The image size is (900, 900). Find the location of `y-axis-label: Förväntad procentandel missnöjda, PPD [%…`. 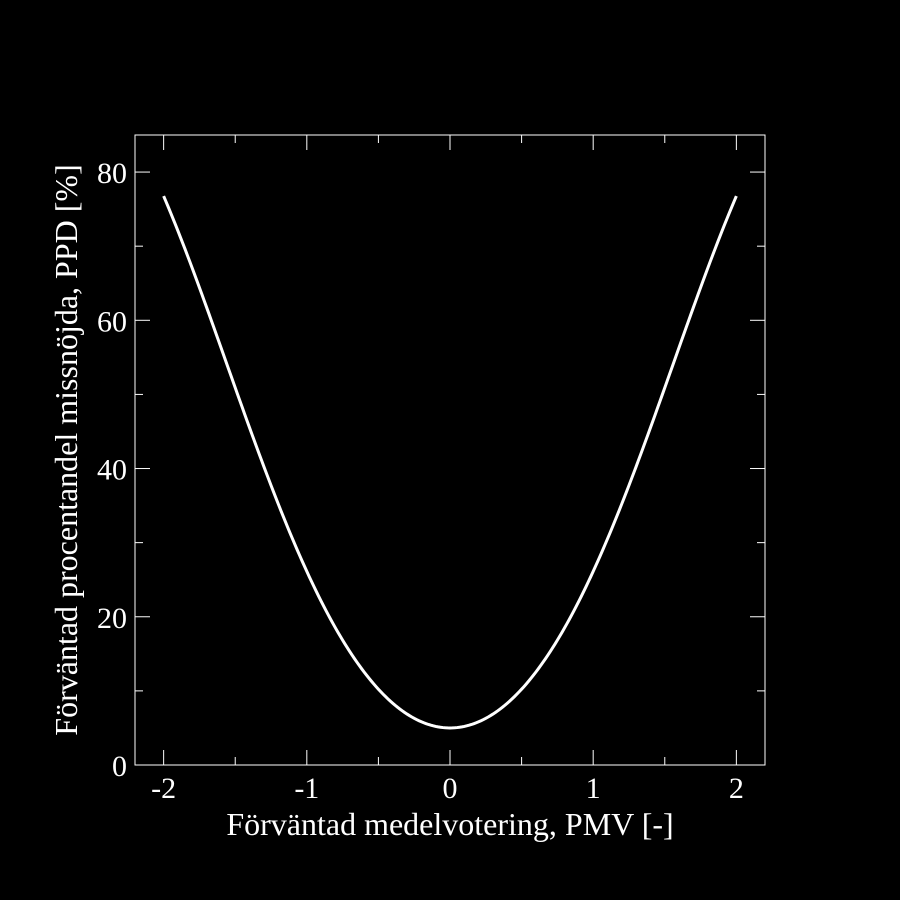

y-axis-label: Förväntad procentandel missnöjda, PPD [%… is located at coordinates (66, 449).